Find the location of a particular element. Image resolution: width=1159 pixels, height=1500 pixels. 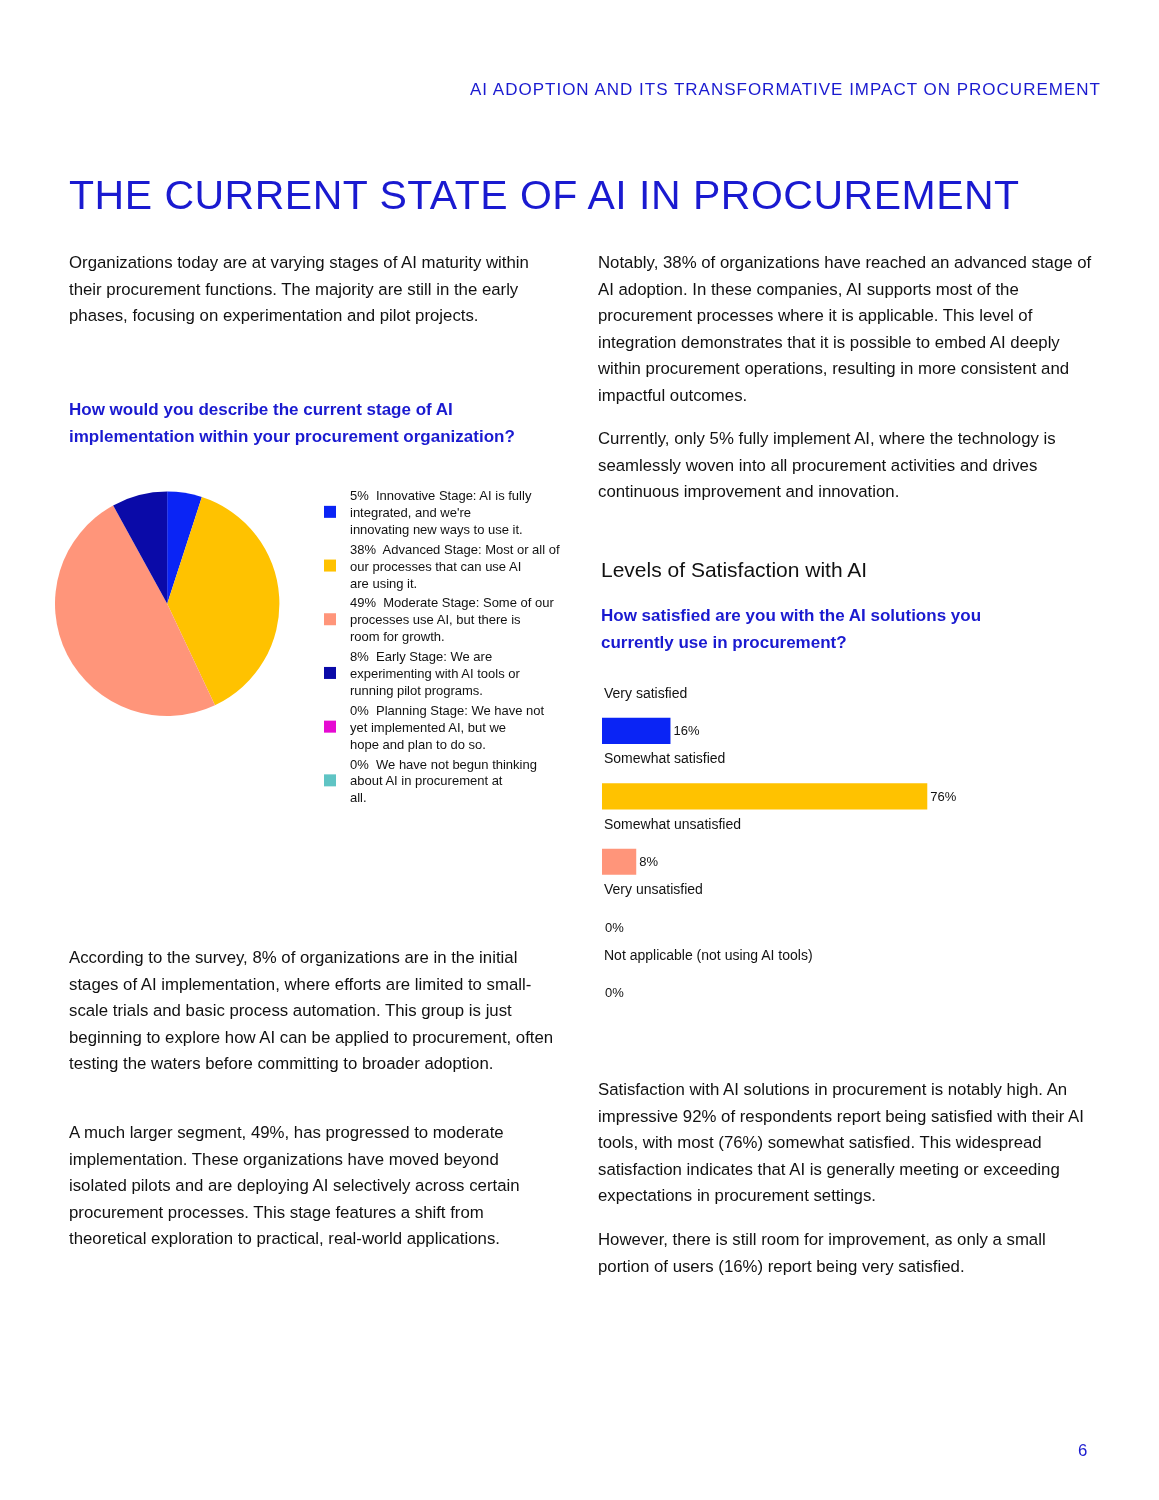

legend-label: 0% Planning Stage: We have not yet implemented AI, but we hope and plan to do so. is located at coordinates (447, 727).